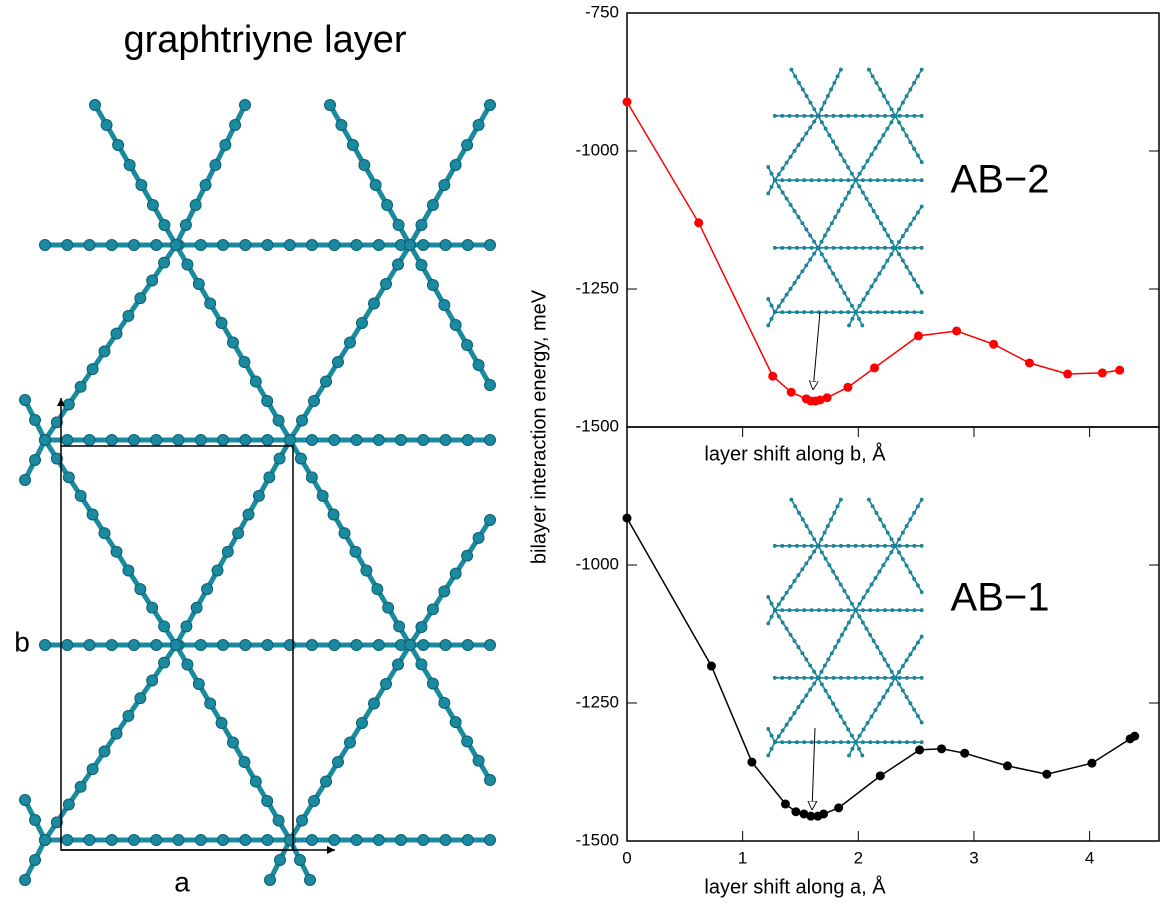  Describe the element at coordinates (182, 881) in the screenshot. I see `a-label: a` at that location.